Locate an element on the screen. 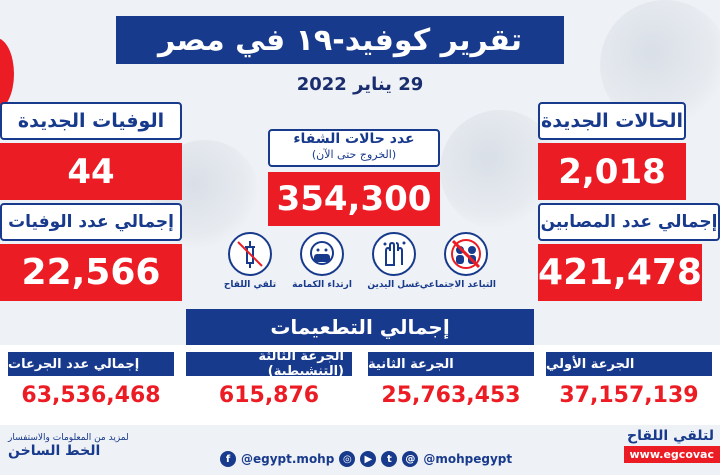 The height and width of the screenshot is (475, 720). vacc-booster-dose: الجرعة الثالثة (التنشيطية) 615,876 is located at coordinates (269, 378).